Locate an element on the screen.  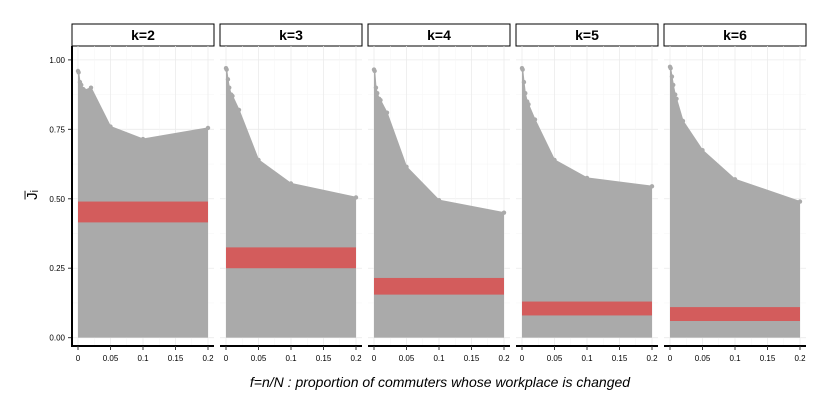
y-tick-label: 0.75 is located at coordinates (57, 129).